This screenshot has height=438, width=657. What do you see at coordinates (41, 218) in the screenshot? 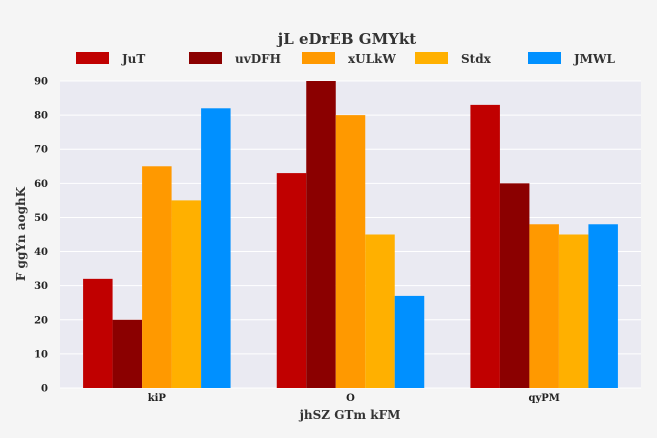
I see `y-tick-label: 50` at bounding box center [41, 218].